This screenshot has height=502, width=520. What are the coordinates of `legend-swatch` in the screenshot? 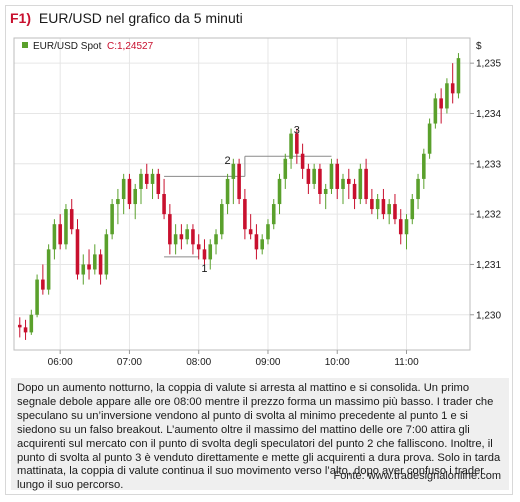 It's located at (25, 45).